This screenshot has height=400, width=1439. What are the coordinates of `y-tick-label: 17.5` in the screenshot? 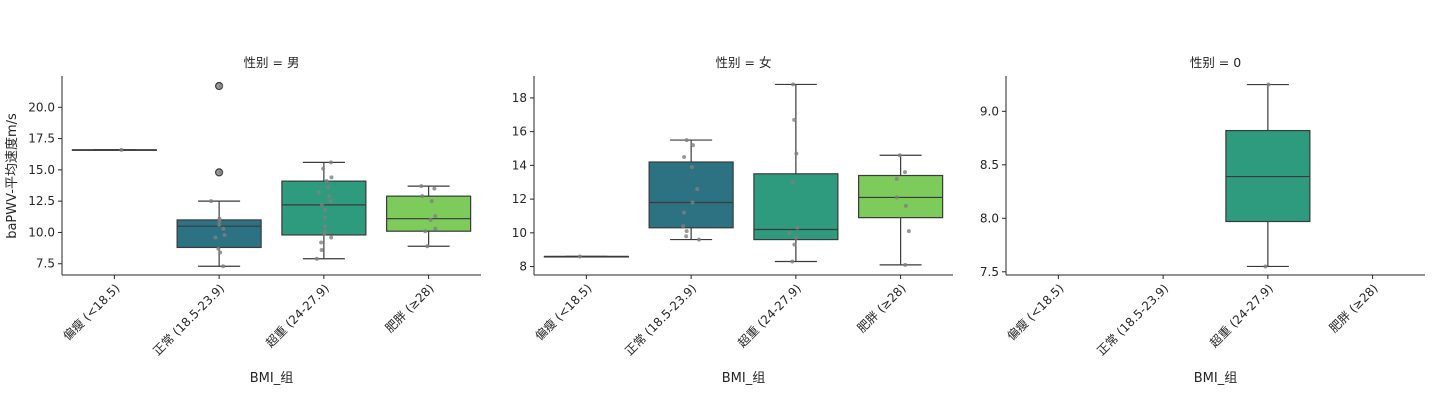 It's located at (41, 139).